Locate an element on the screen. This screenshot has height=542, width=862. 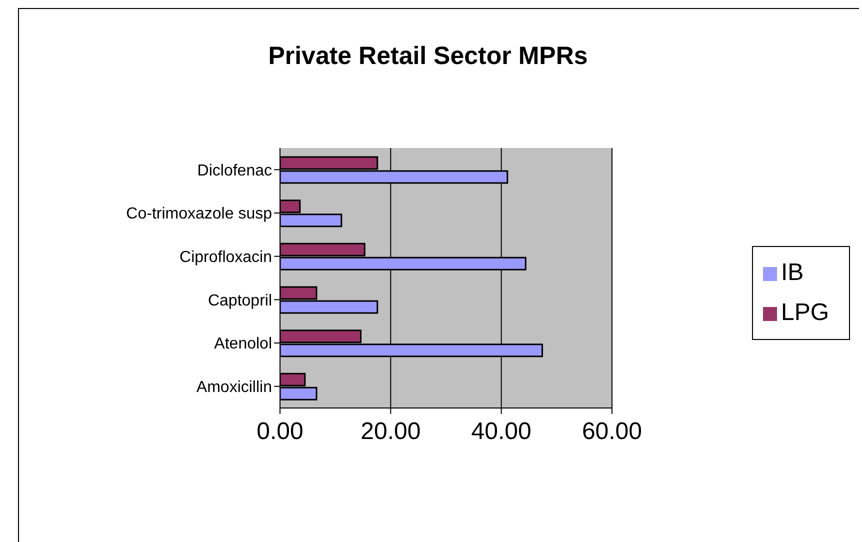
x-tick-label: 20.00 is located at coordinates (390, 432).